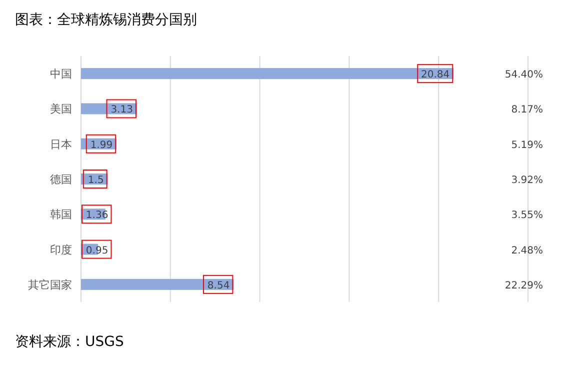 The width and height of the screenshot is (566, 369). I want to click on data-label: 8.54, so click(218, 286).